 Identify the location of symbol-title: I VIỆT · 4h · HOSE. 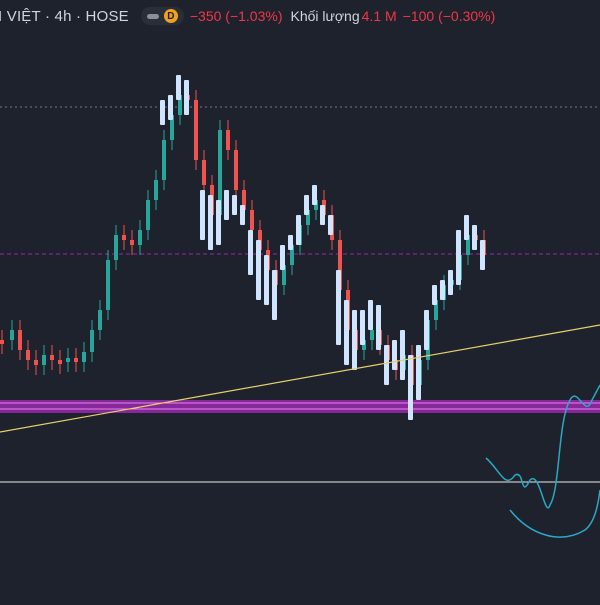
(64, 16).